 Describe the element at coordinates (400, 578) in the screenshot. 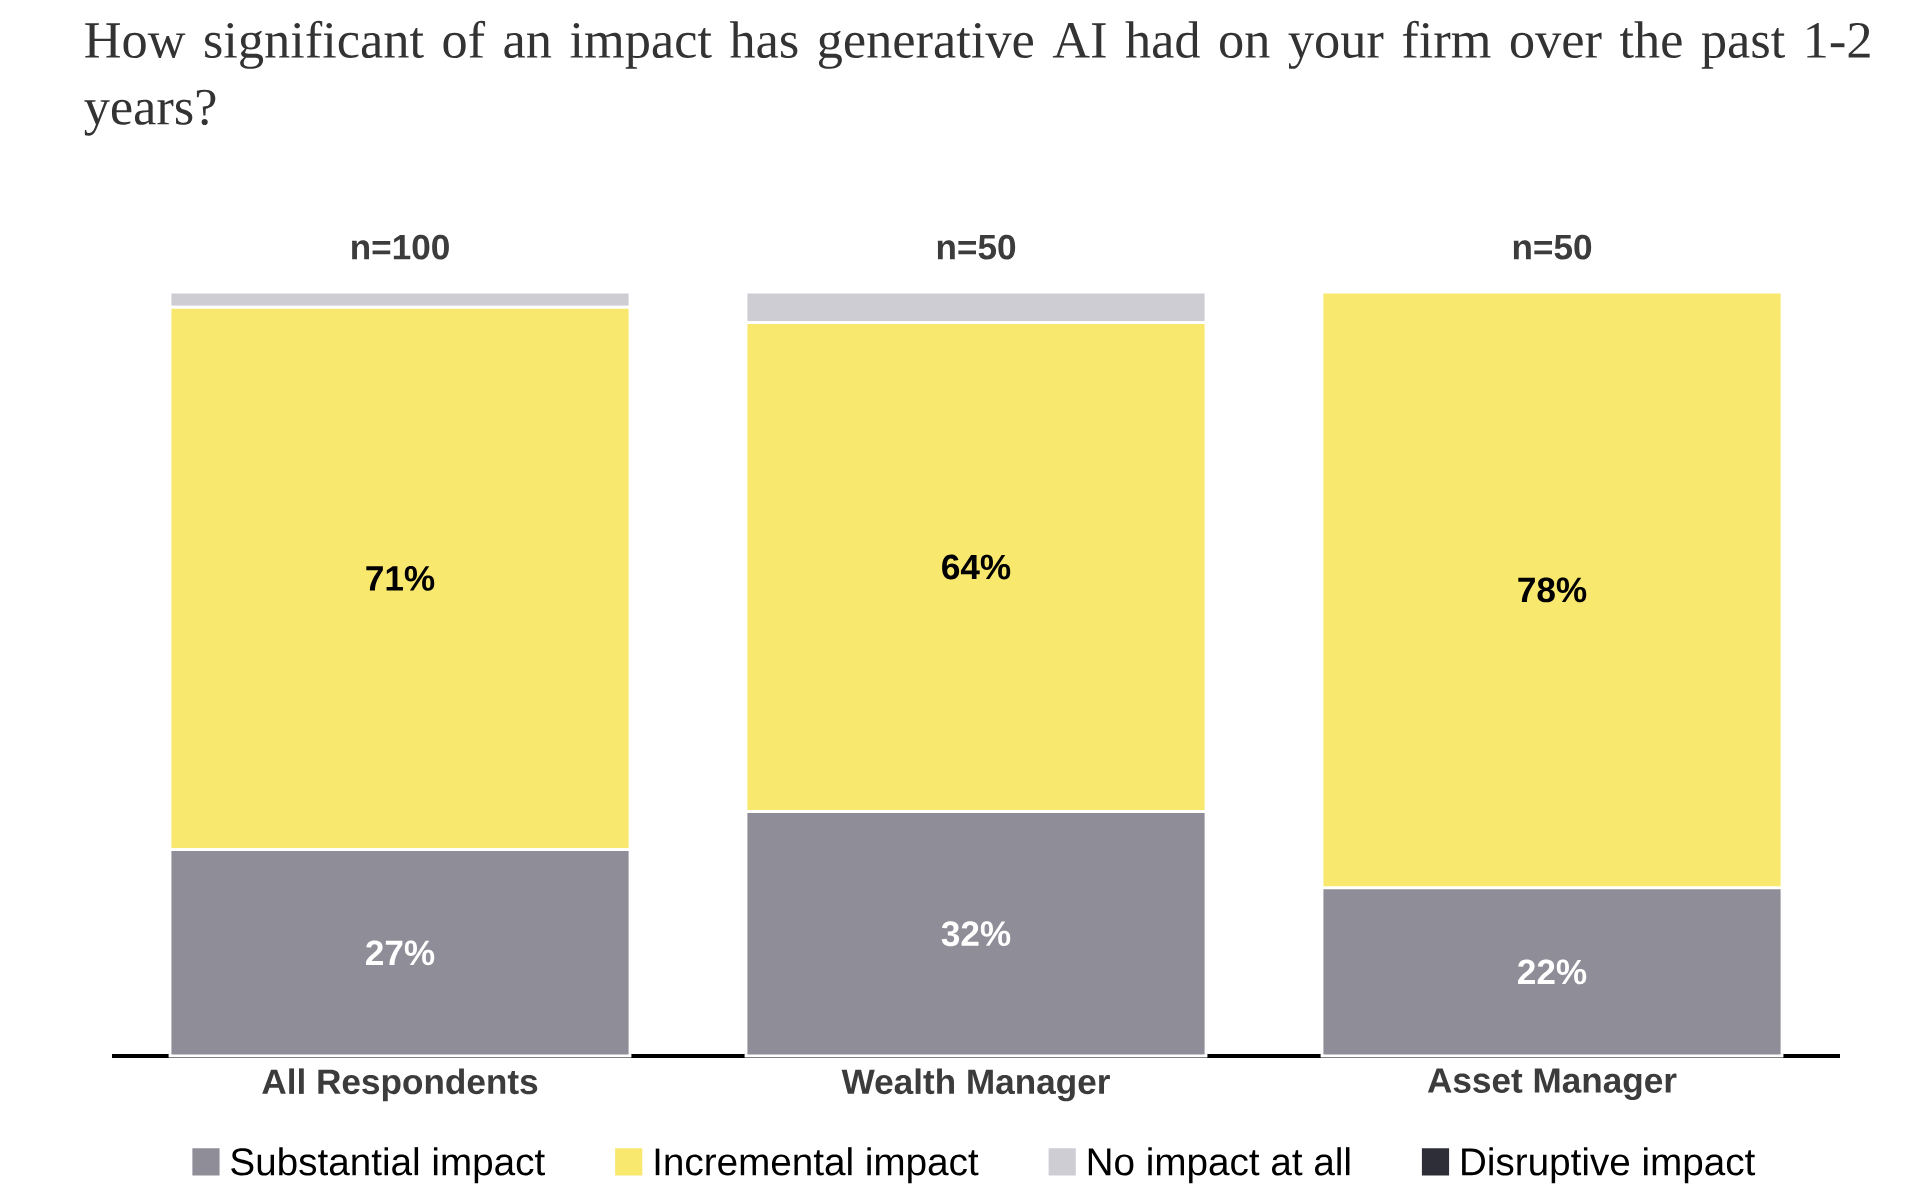

I see `data-label: 71%` at that location.